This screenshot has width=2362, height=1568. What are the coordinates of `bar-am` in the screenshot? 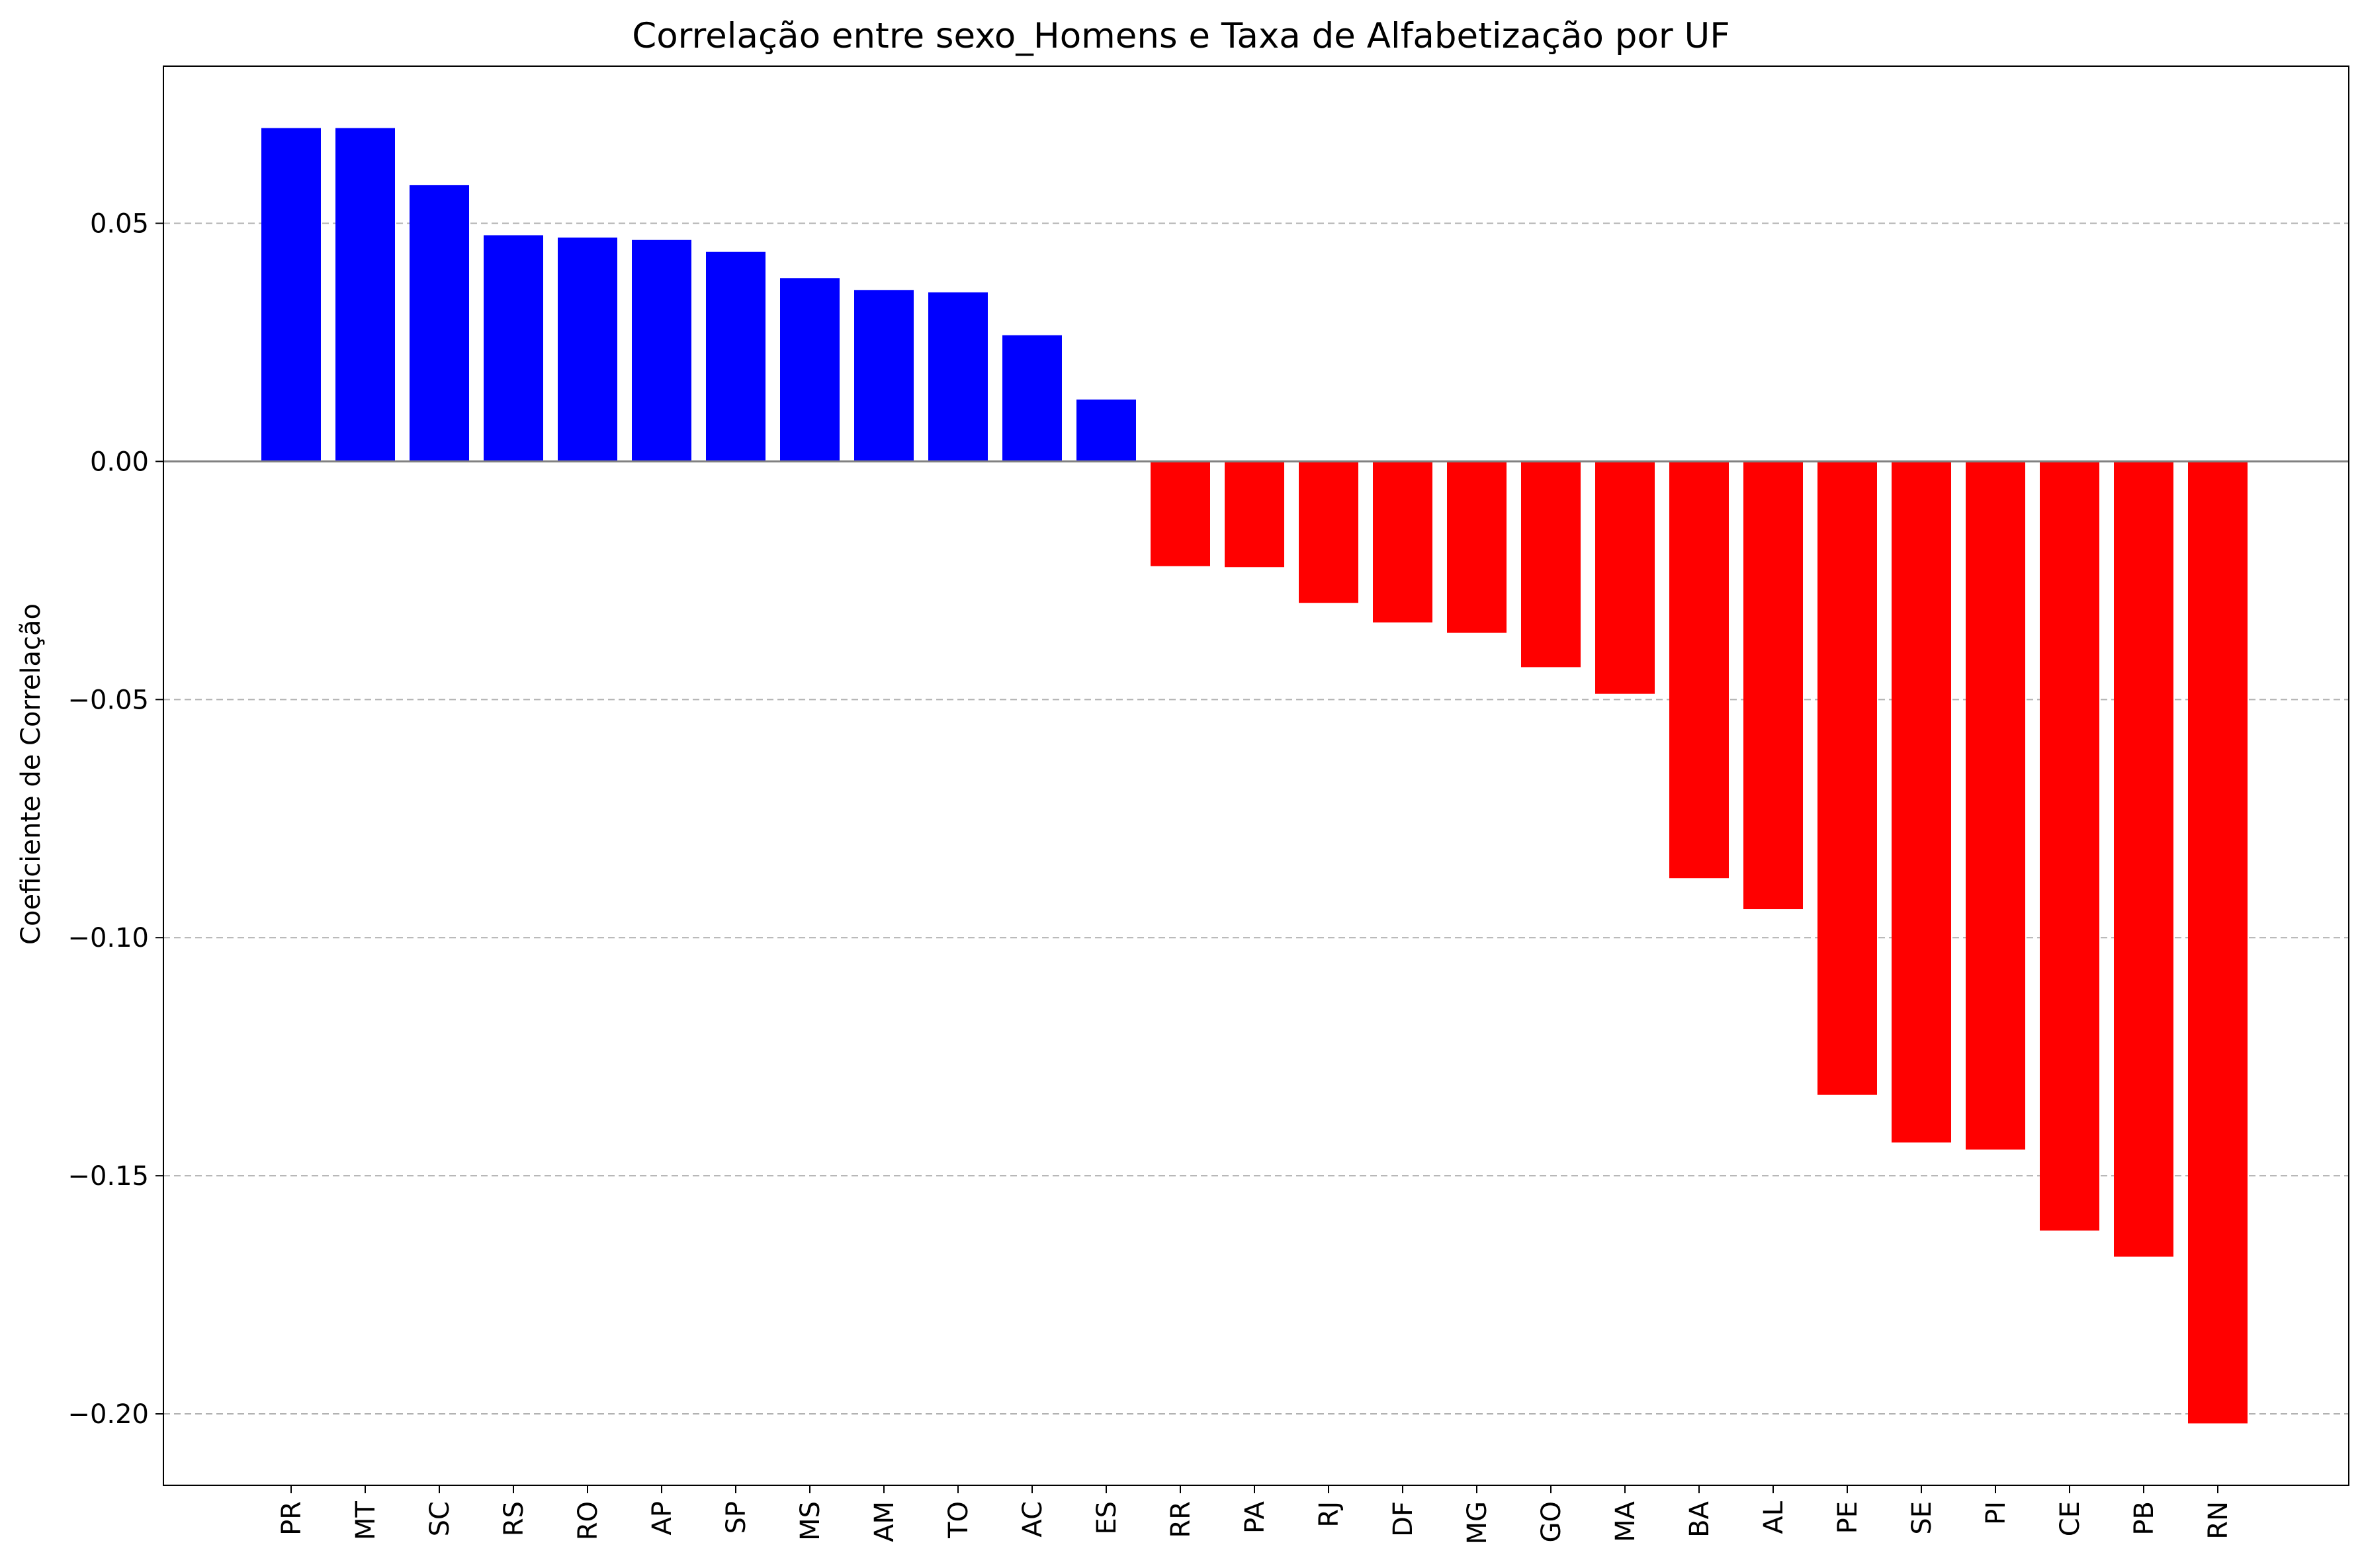 It's located at (884, 376).